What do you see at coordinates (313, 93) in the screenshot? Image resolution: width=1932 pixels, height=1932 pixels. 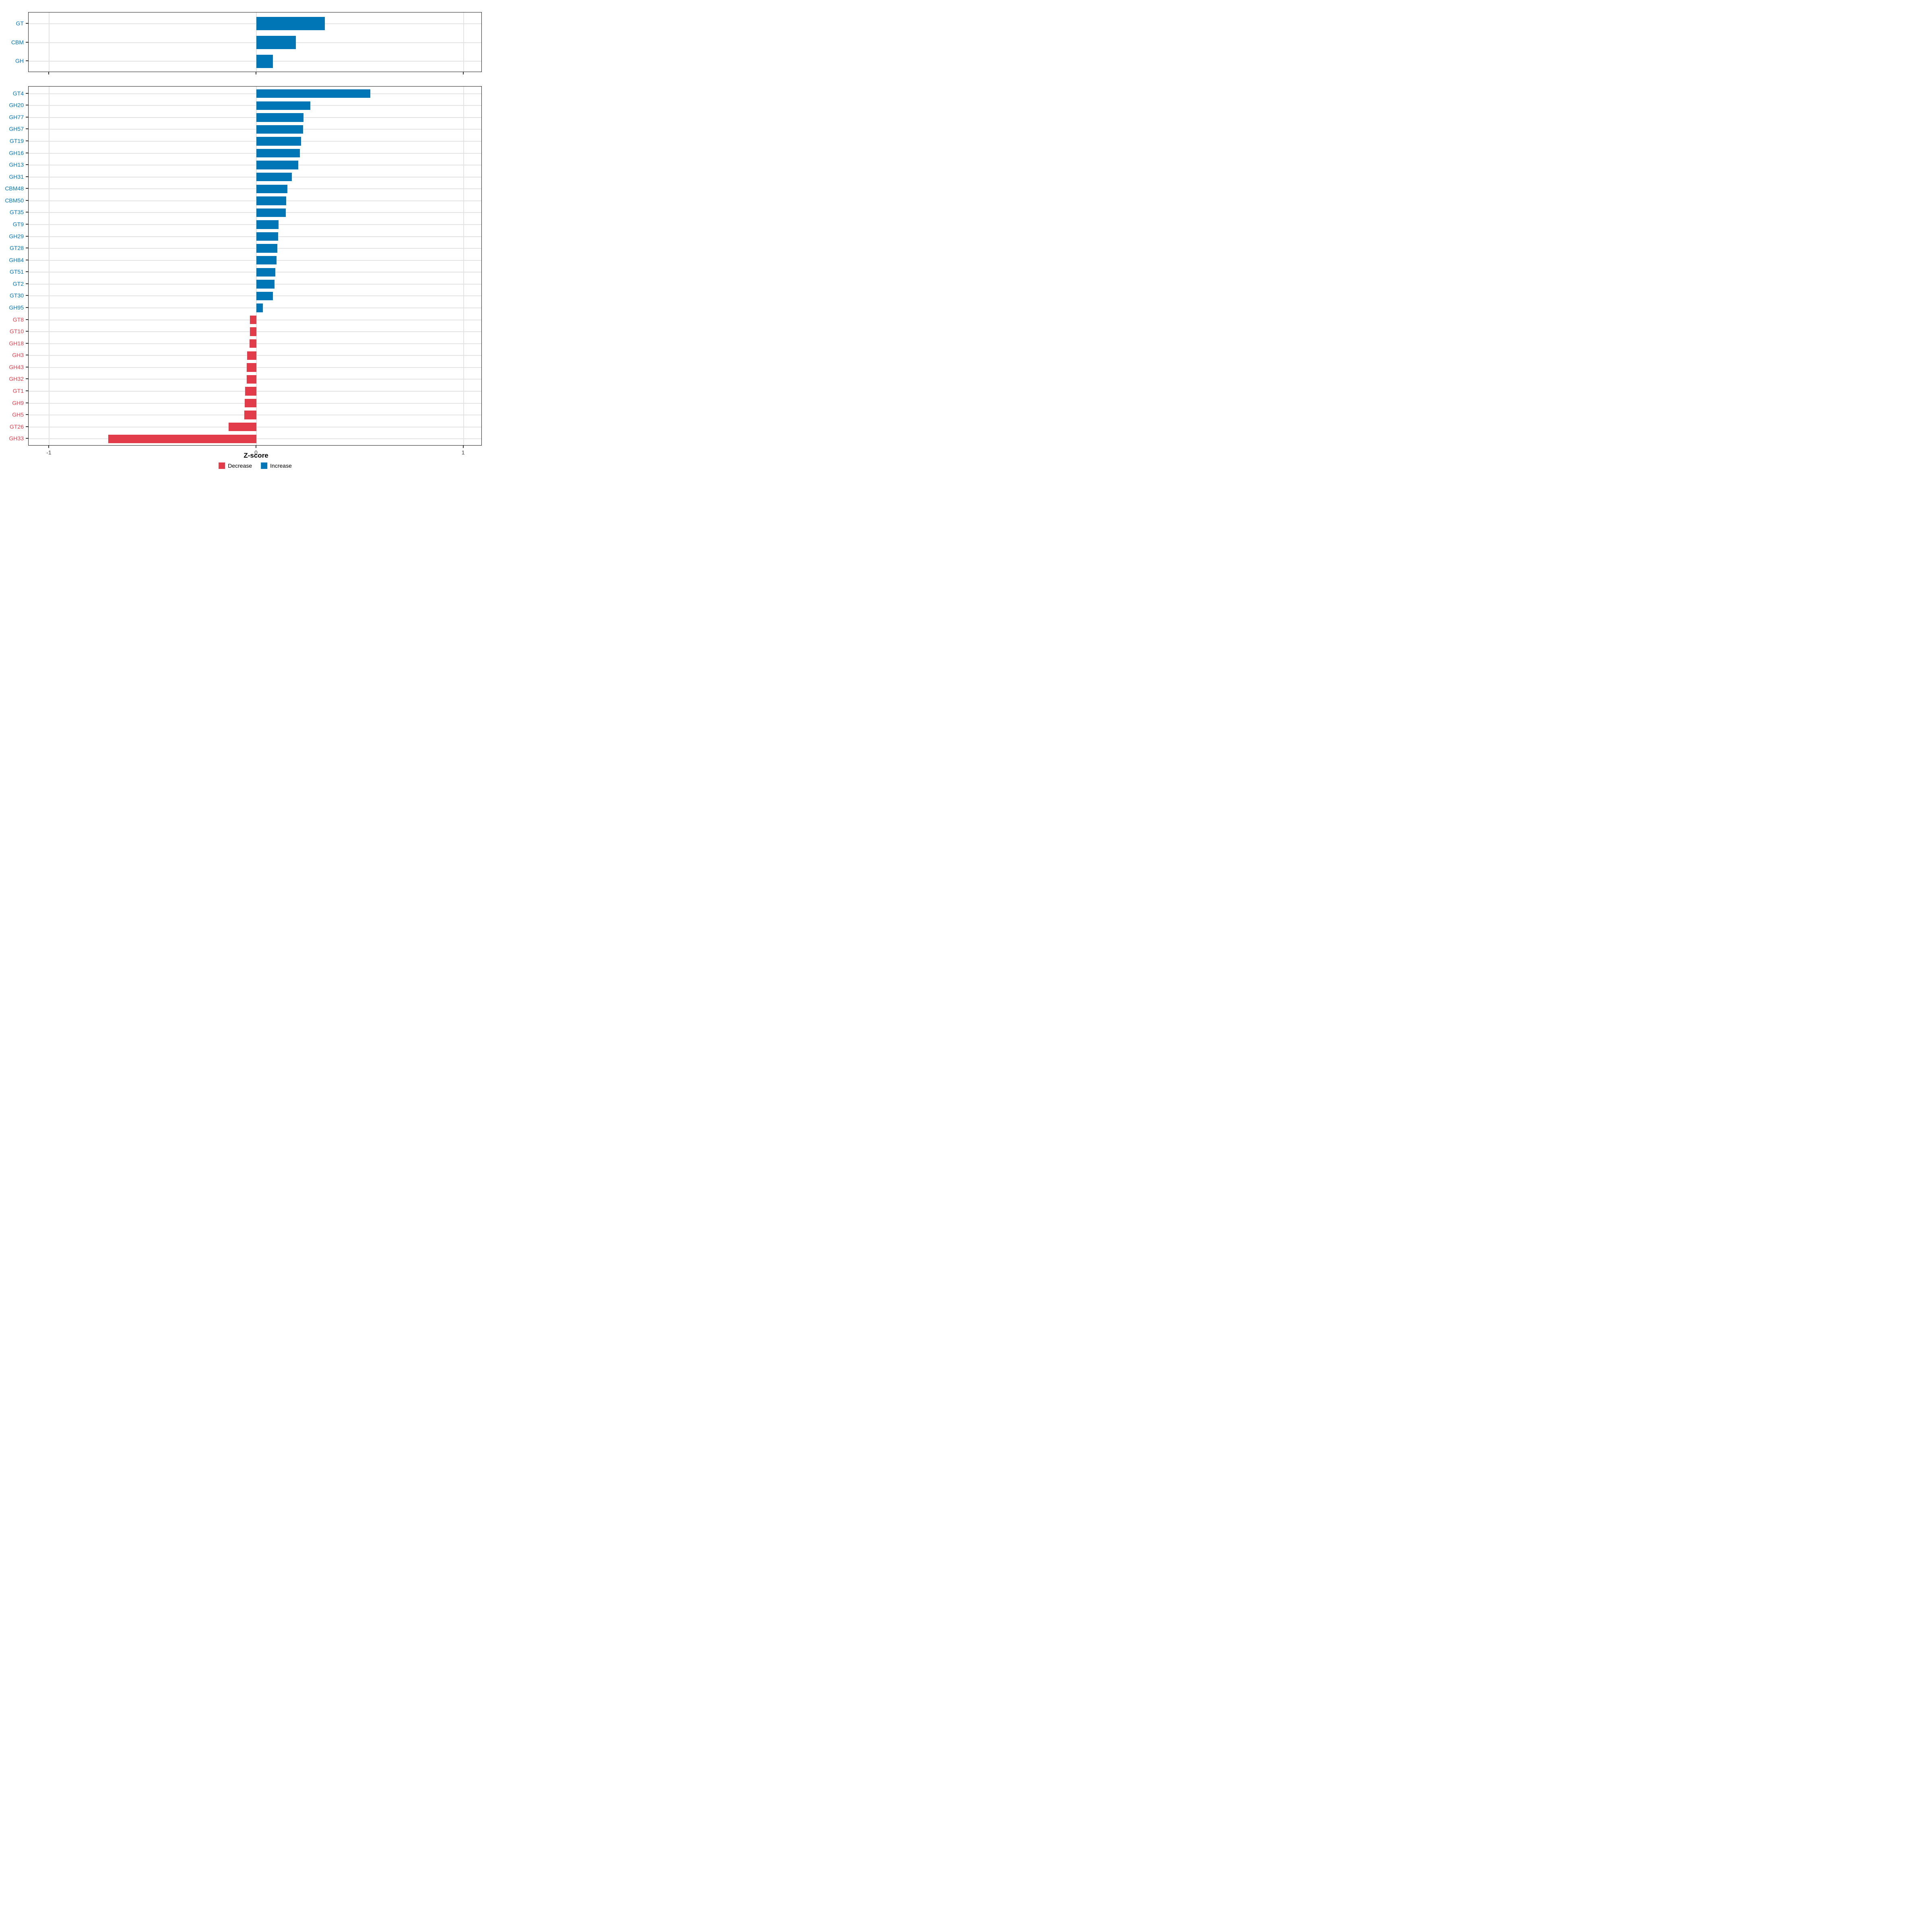 I see `bar-GT4` at bounding box center [313, 93].